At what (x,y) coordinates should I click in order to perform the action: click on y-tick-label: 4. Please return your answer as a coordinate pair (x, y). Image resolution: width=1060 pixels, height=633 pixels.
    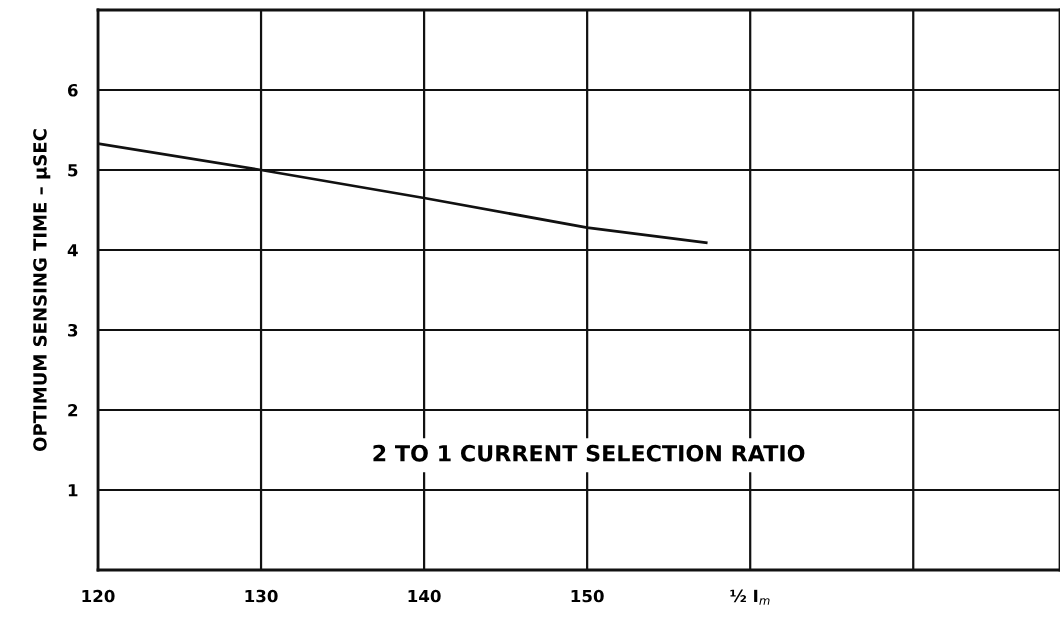
    Looking at the image, I should click on (72, 250).